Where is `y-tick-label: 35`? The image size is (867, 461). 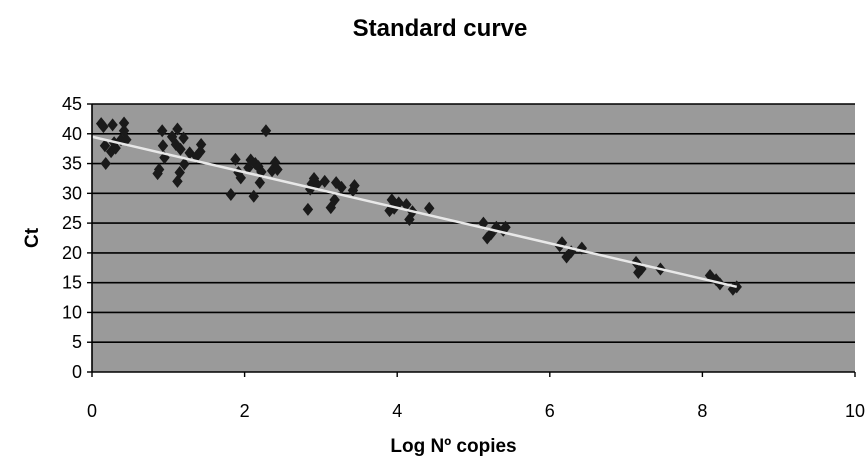
y-tick-label: 35 is located at coordinates (72, 164).